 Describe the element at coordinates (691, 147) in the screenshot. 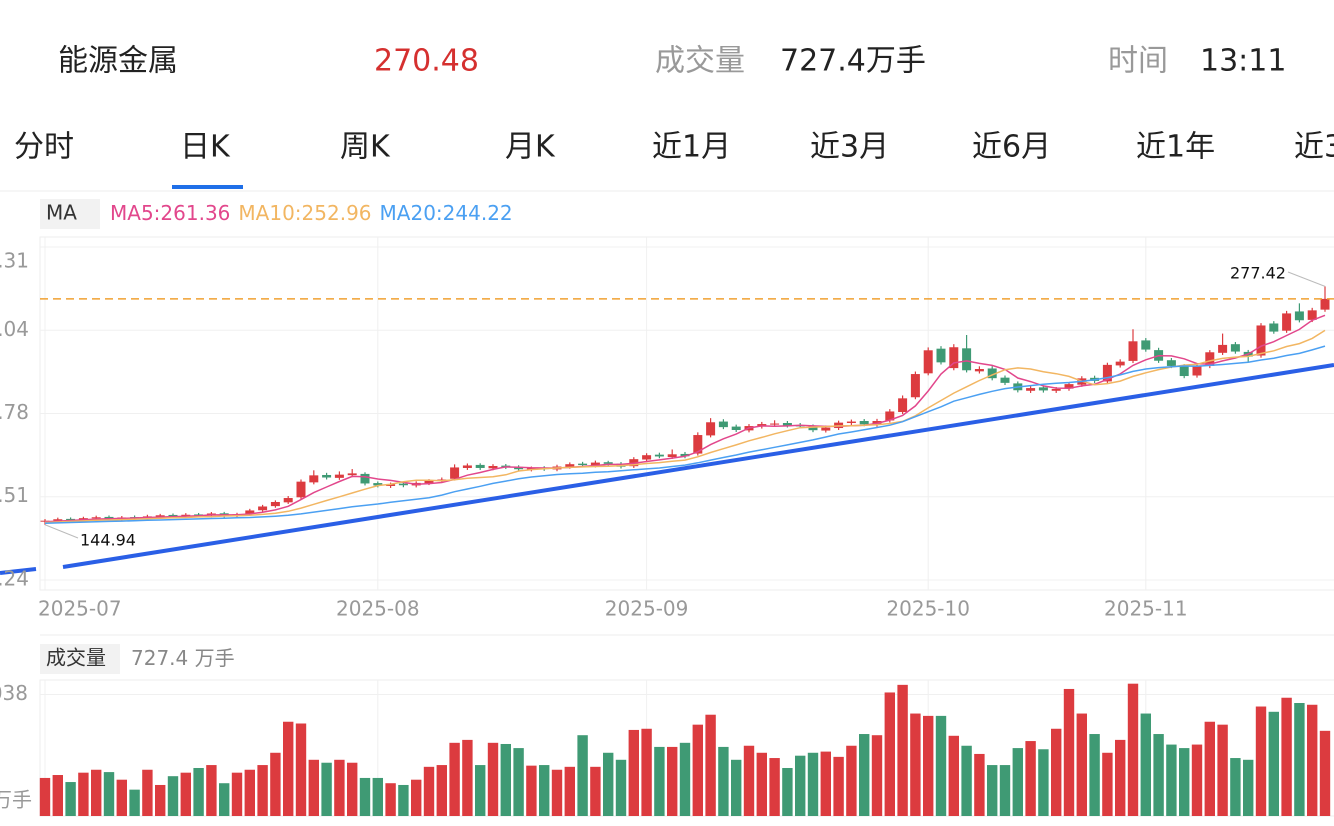

I see `tab: 近1月` at that location.